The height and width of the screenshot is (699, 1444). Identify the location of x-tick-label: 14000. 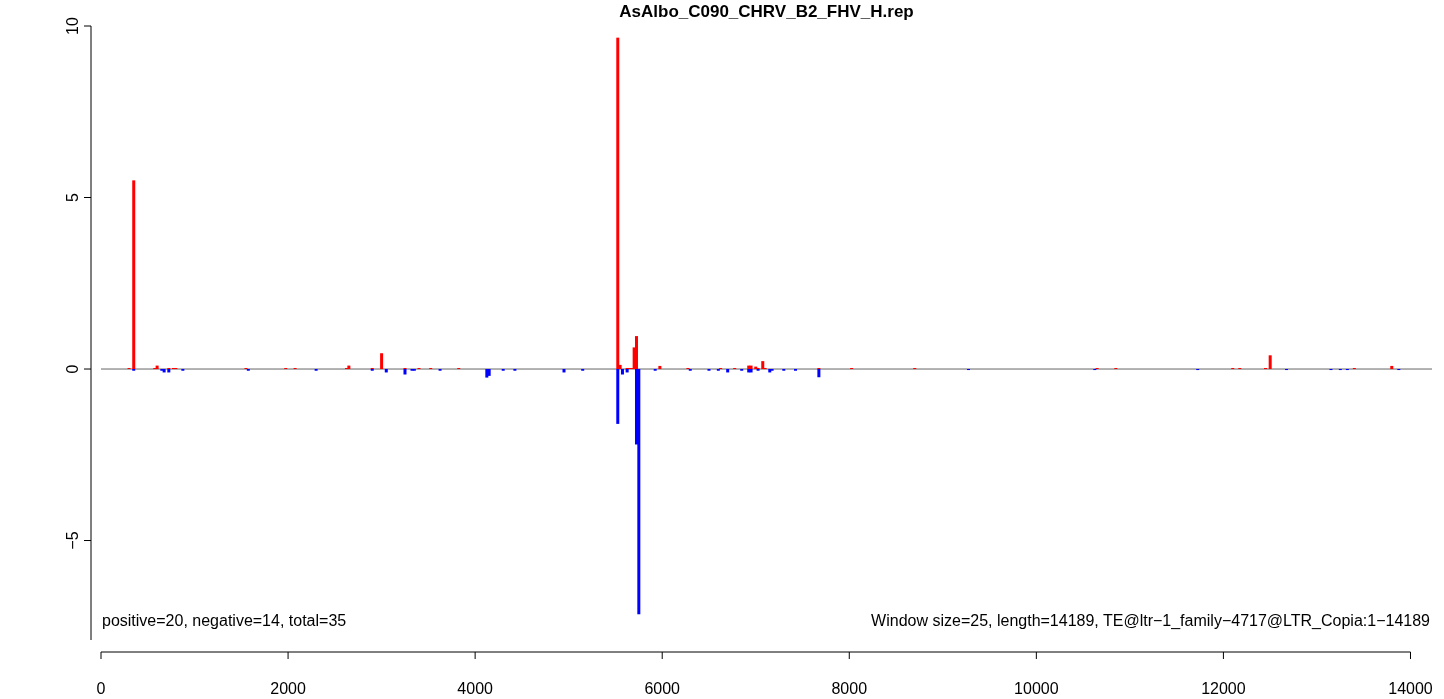
(1410, 688).